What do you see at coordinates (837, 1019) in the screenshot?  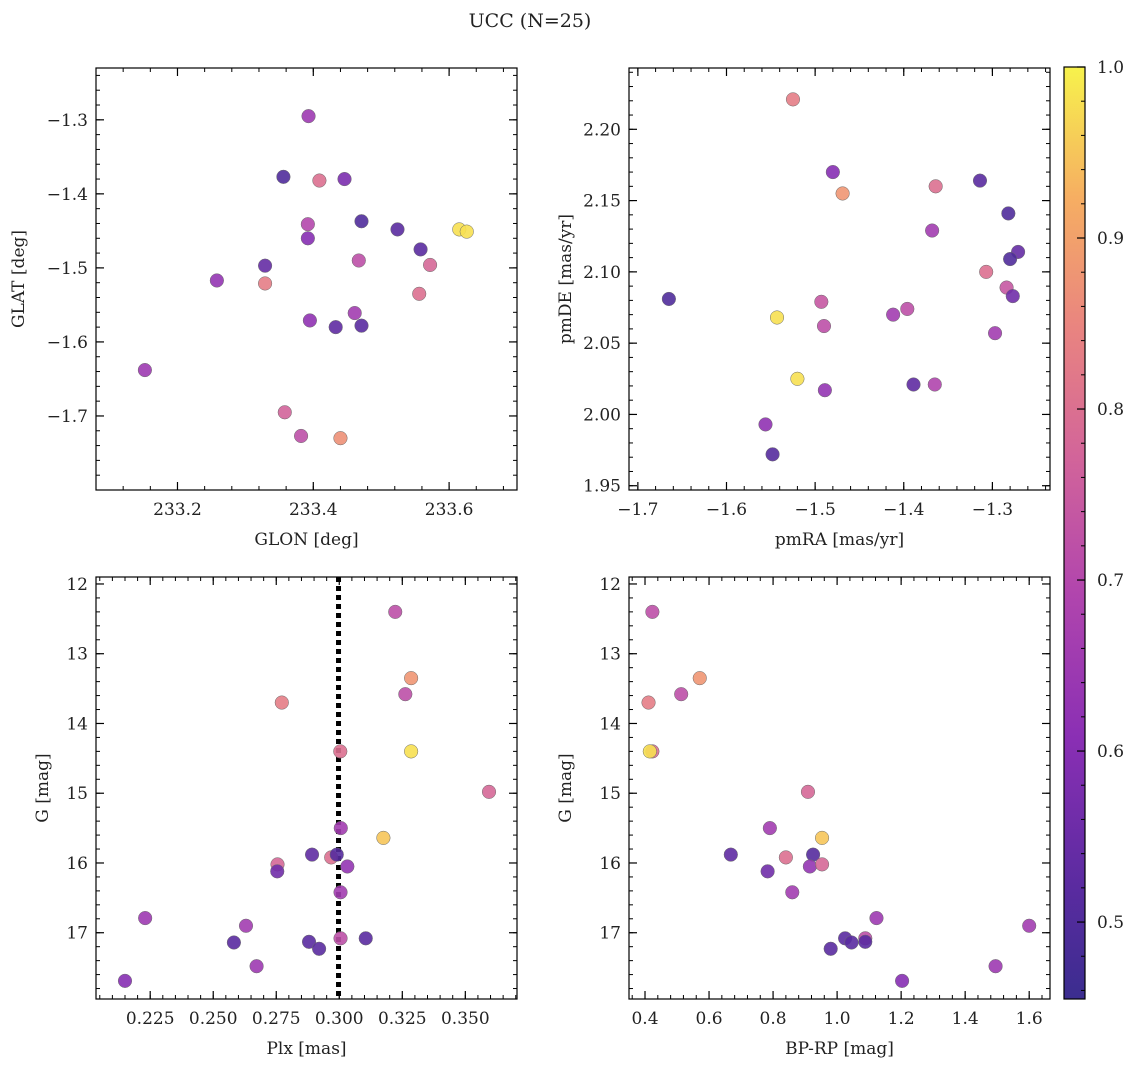 I see `x-tick-label: 1.0` at bounding box center [837, 1019].